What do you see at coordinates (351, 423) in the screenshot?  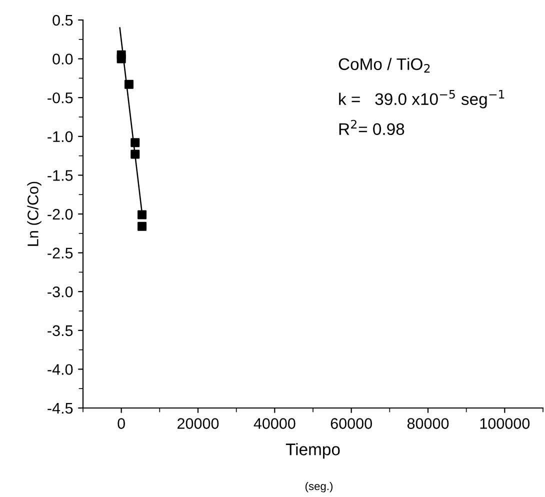 I see `x-tick-label: 60000` at bounding box center [351, 423].